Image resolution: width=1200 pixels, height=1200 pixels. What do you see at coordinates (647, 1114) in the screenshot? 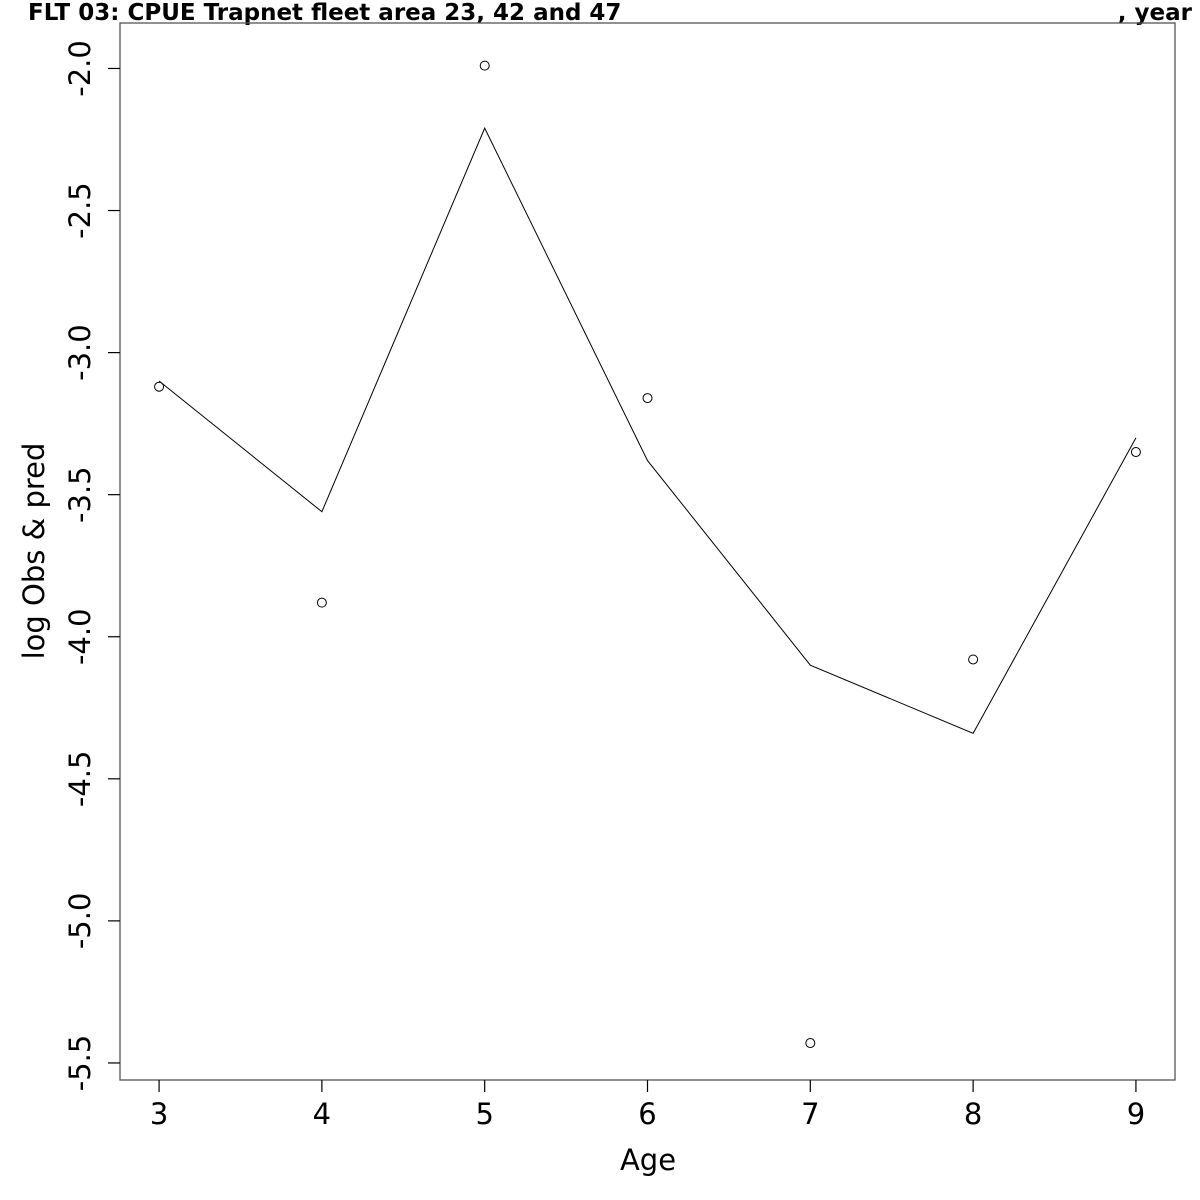
I see `x-tick-label: 6` at bounding box center [647, 1114].